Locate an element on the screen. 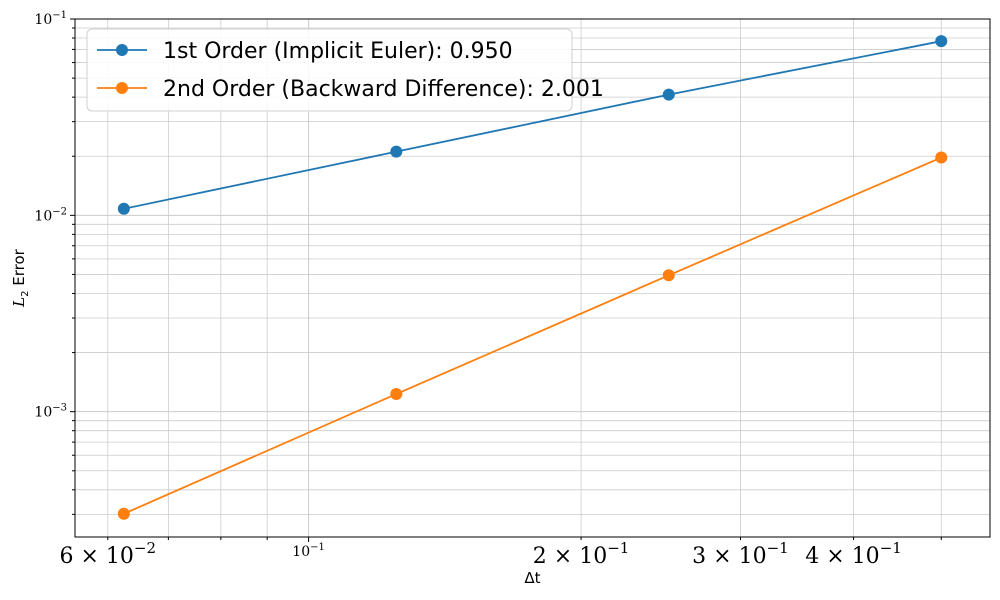  y-axis-label: L2 Error is located at coordinates (20, 278).